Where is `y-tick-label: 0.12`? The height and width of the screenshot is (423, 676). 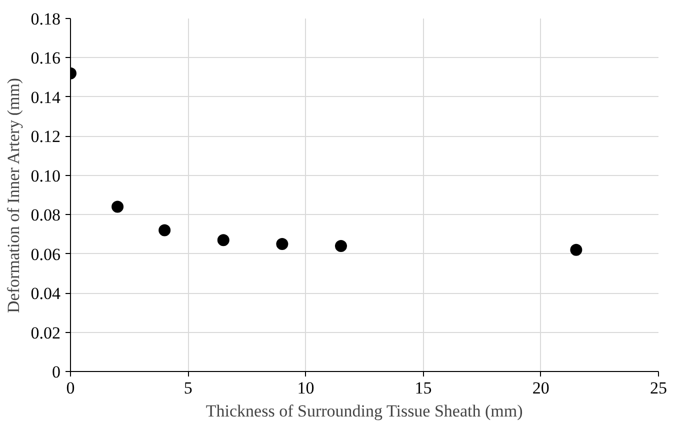
y-tick-label: 0.12 is located at coordinates (45, 136).